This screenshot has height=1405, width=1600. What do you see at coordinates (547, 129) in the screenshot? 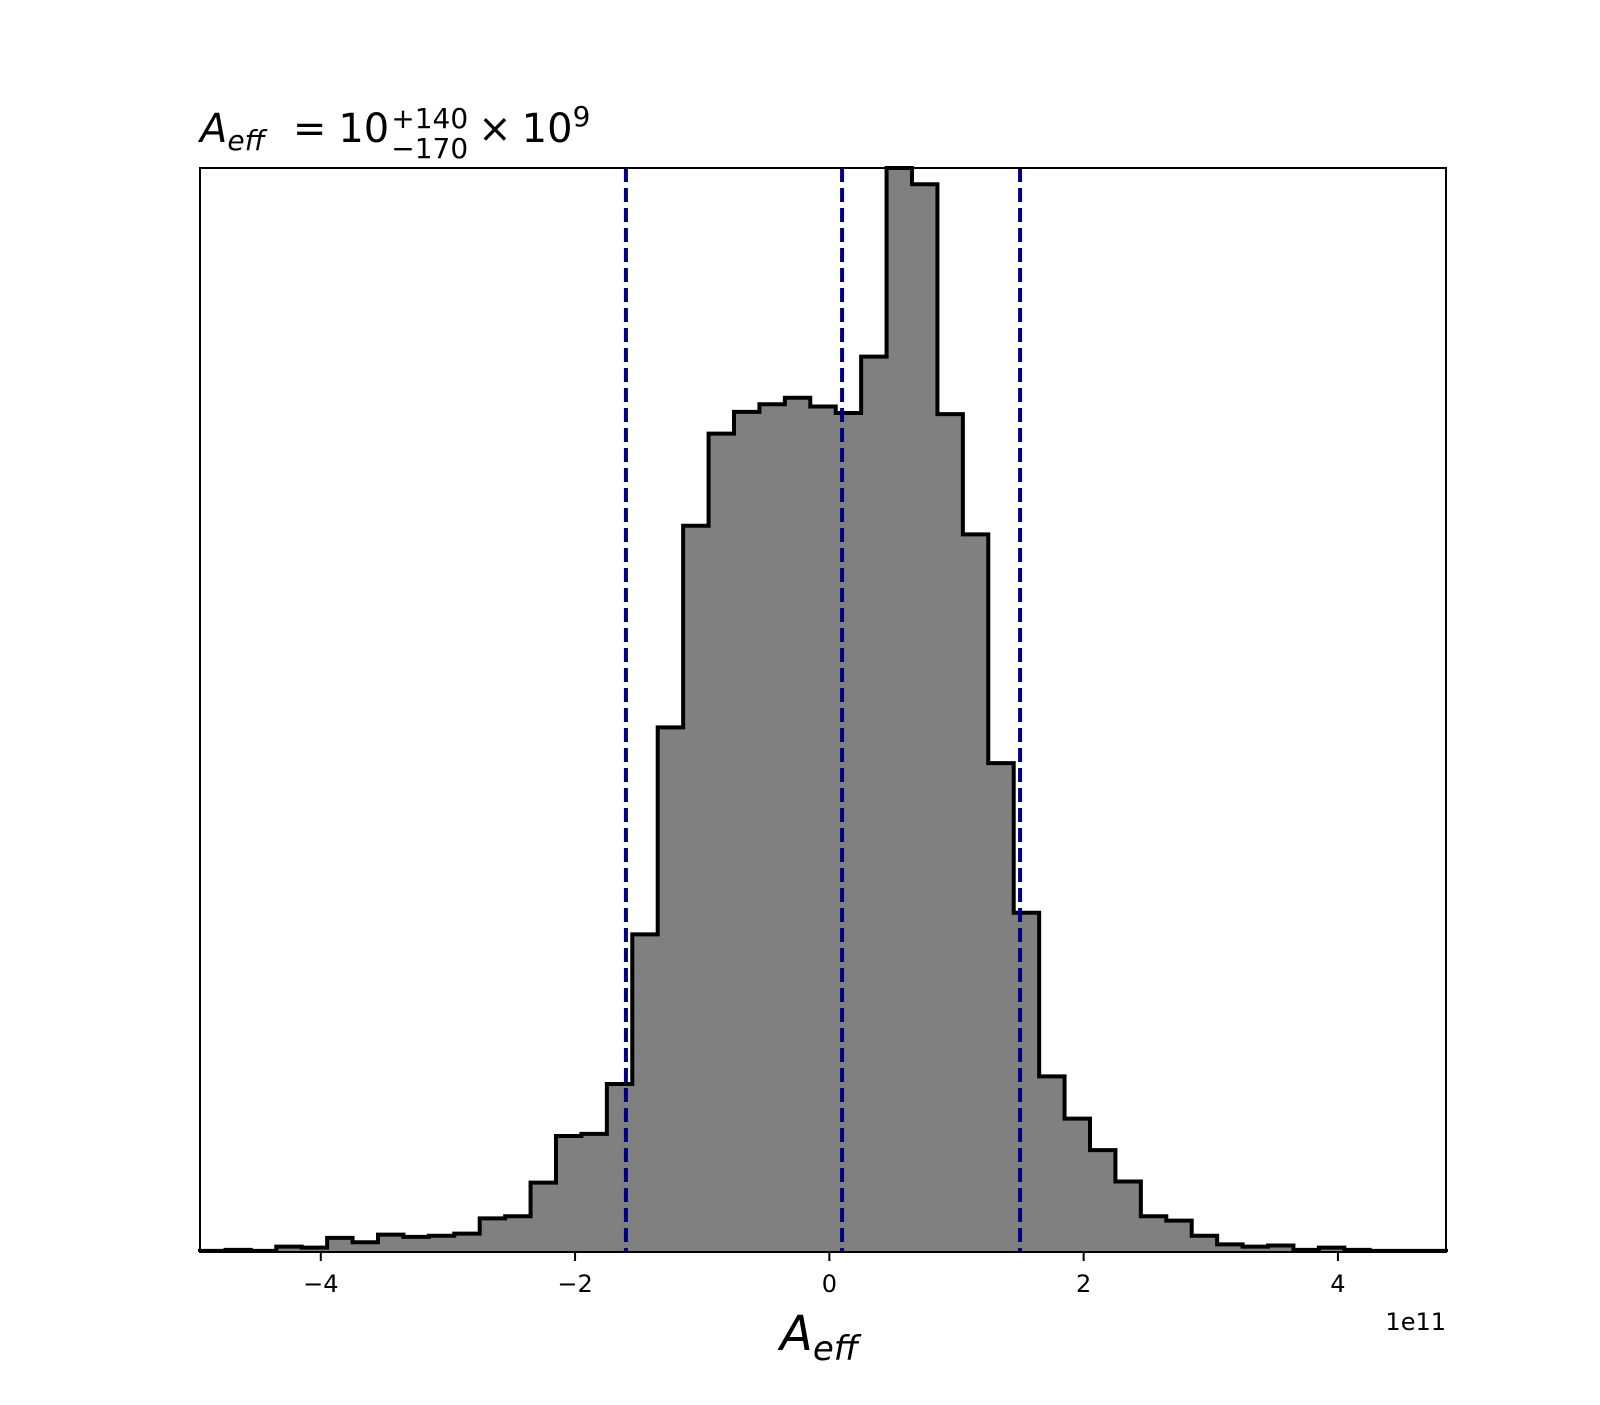
I see `title-multiplier-base: 10` at bounding box center [547, 129].